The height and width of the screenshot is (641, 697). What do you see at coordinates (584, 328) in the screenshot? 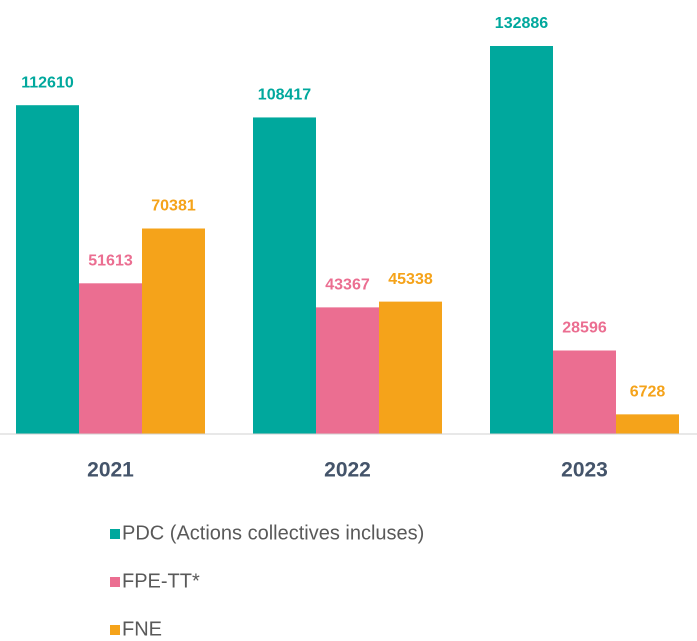
I see `value-label: 28596` at bounding box center [584, 328].